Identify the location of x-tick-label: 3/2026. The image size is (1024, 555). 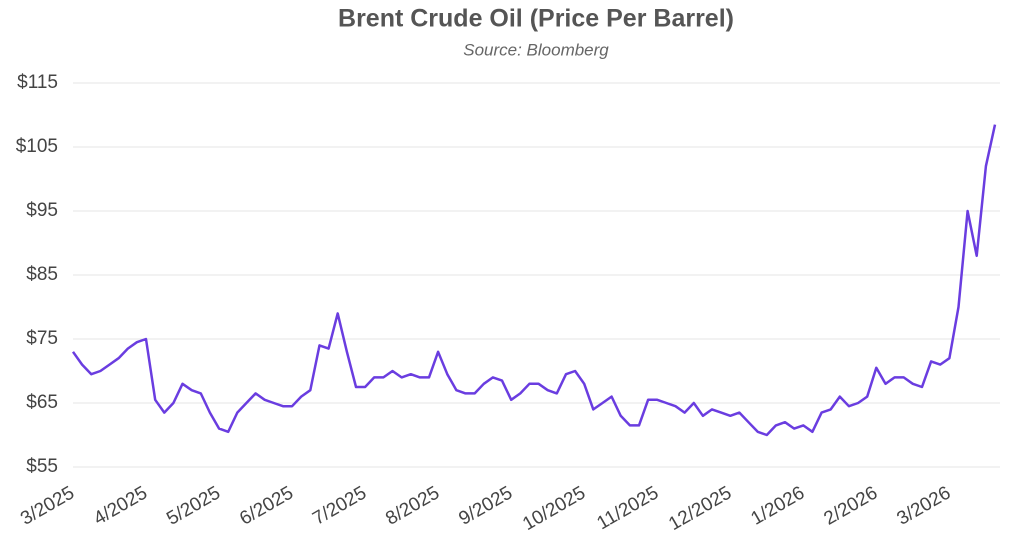
(924, 505).